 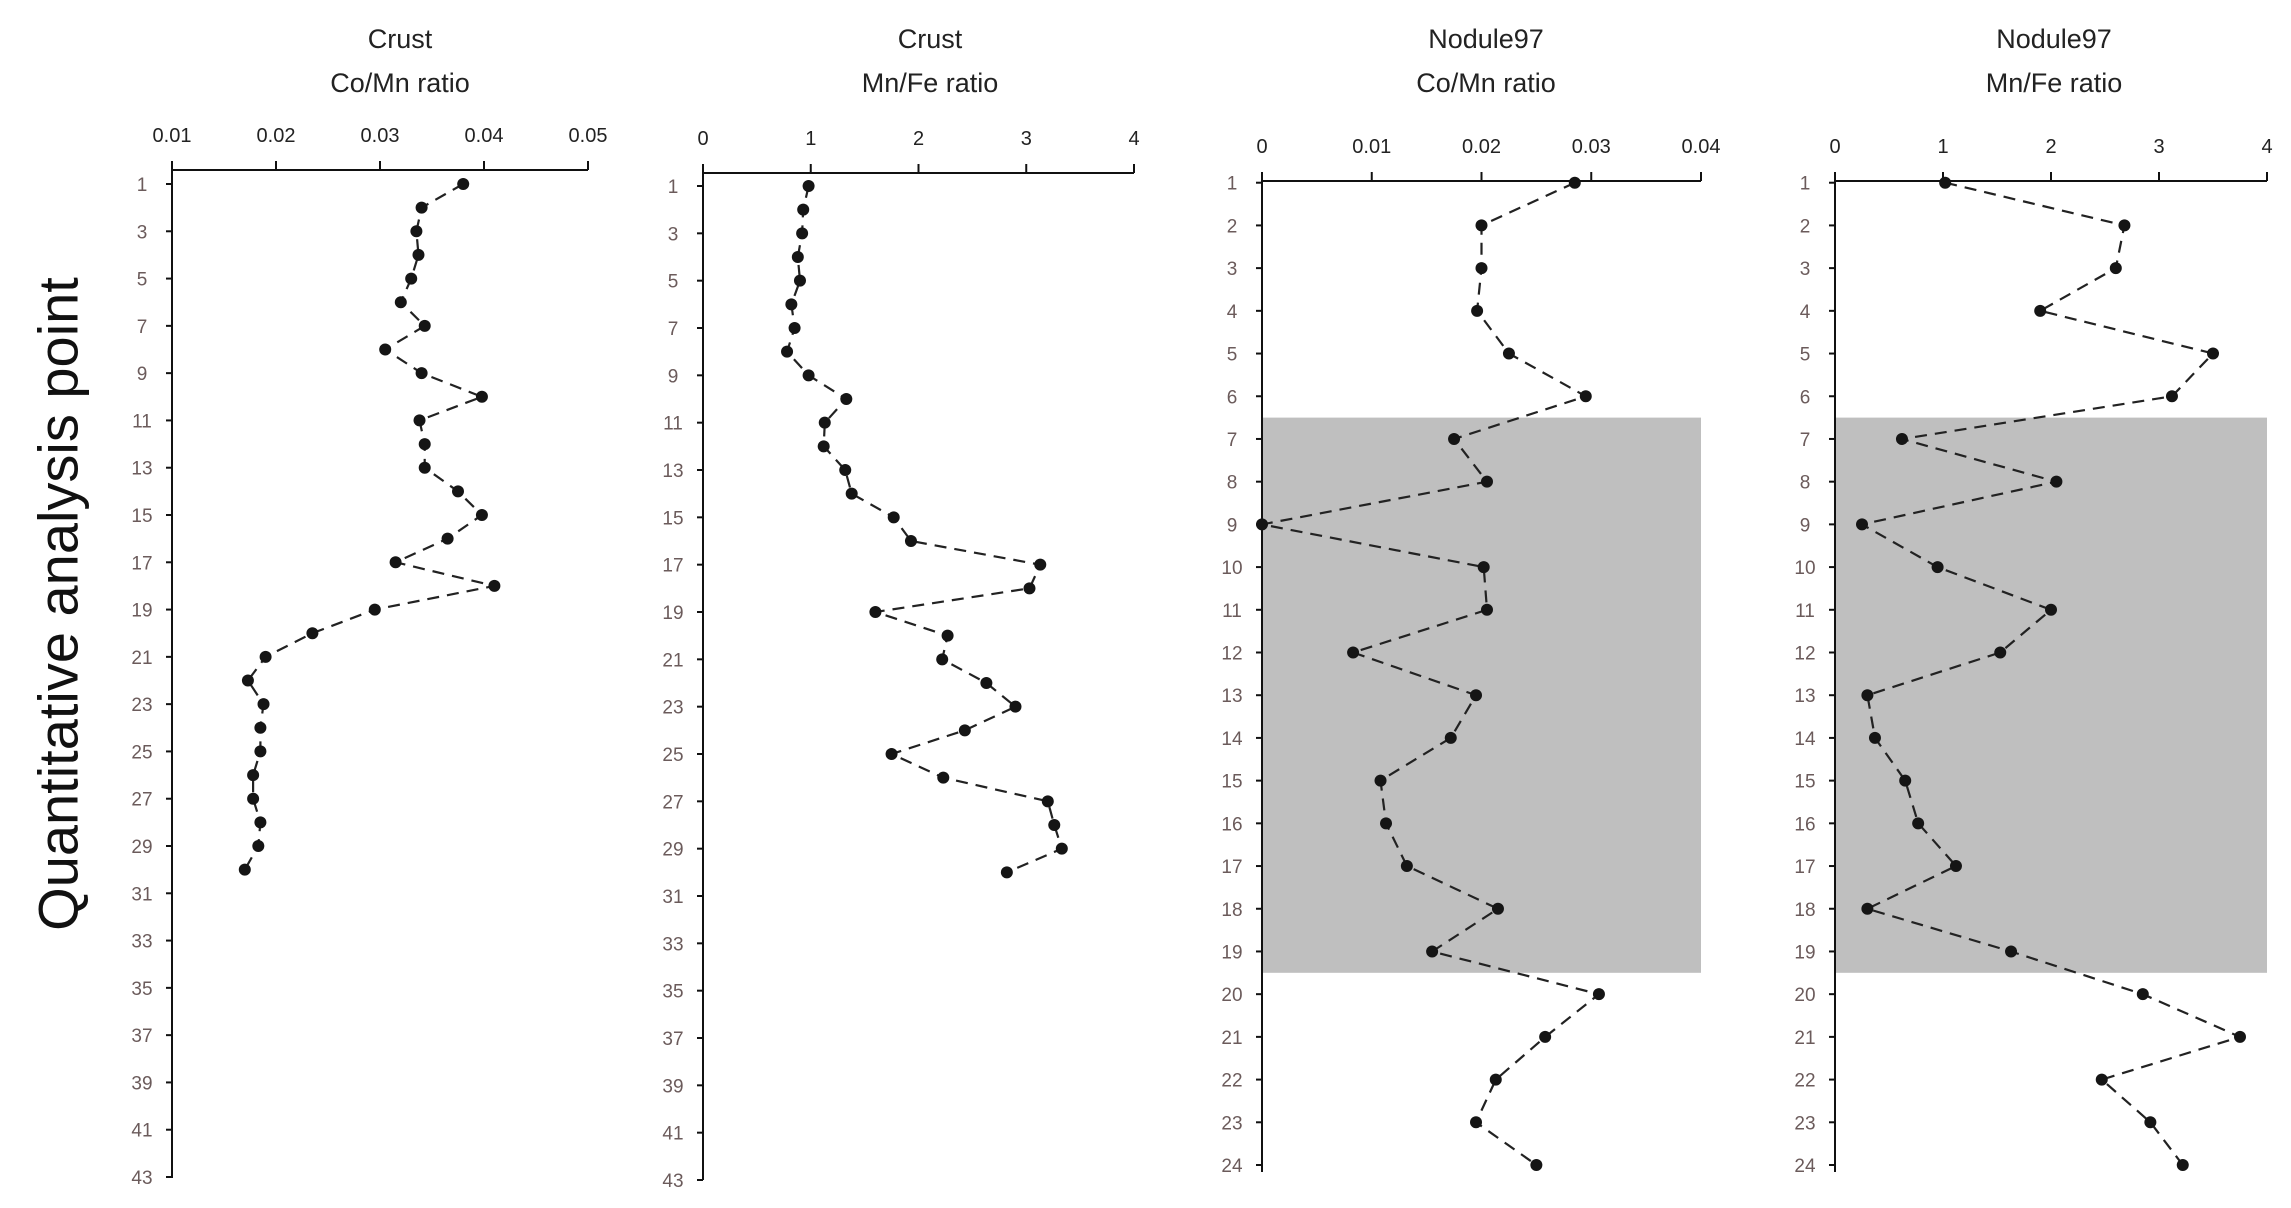 What do you see at coordinates (672, 944) in the screenshot?
I see `panel-2-y-tick-label: 33` at bounding box center [672, 944].